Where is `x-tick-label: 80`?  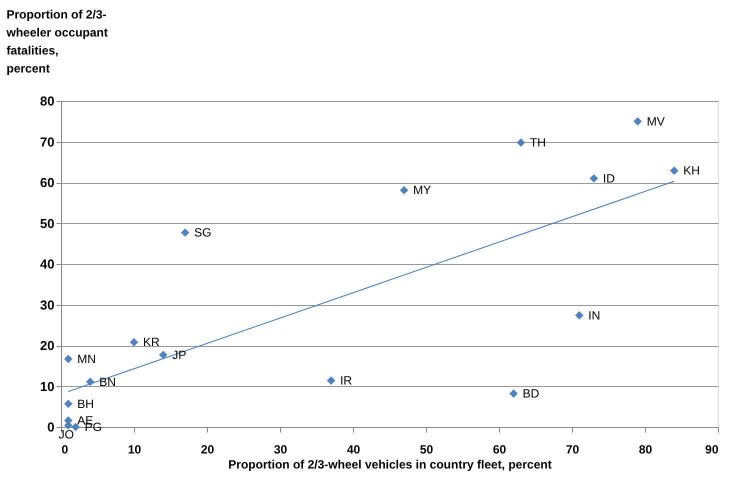
x-tick-label: 80 is located at coordinates (645, 449).